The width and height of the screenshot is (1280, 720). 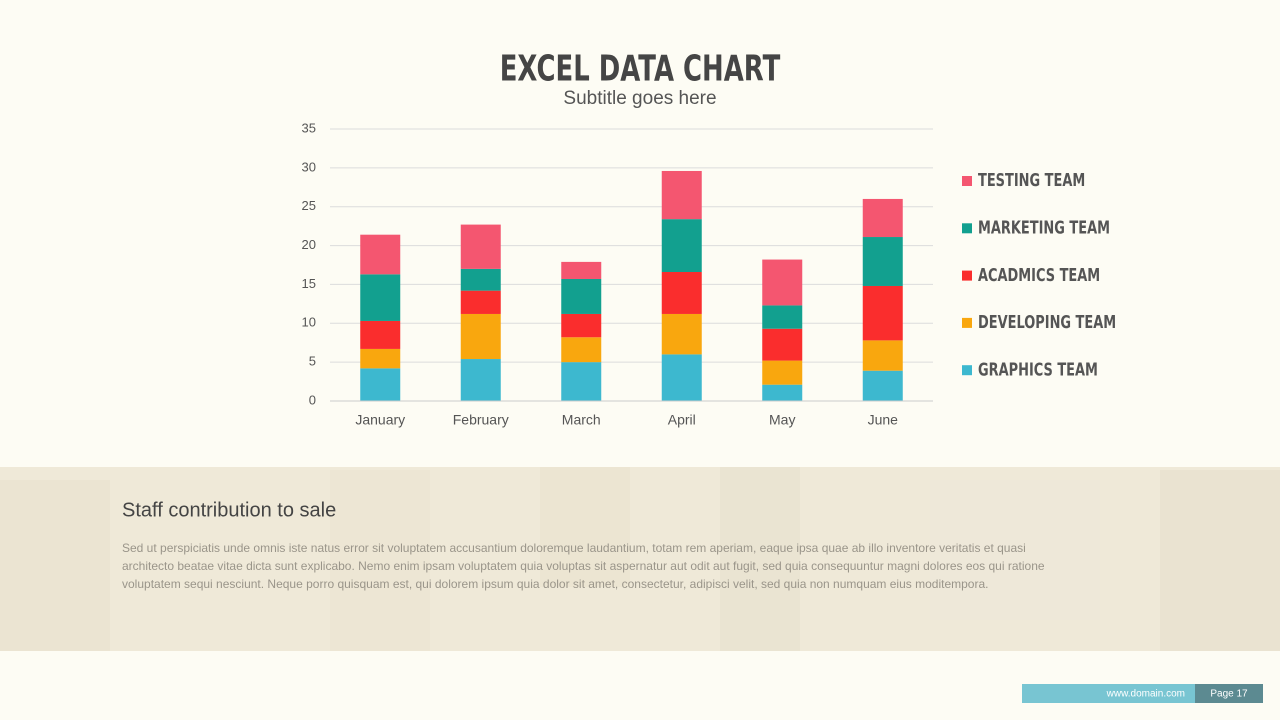 I want to click on y-tick-label: 15, so click(x=309, y=283).